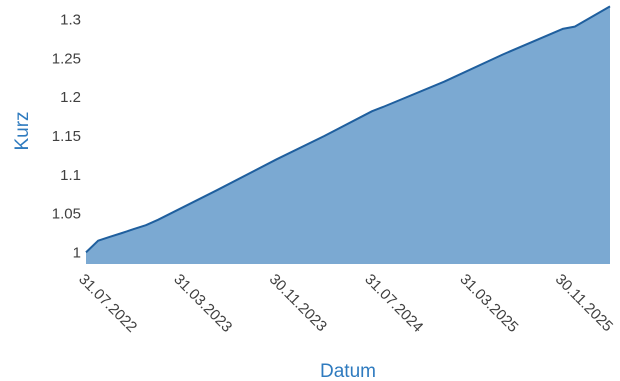  Describe the element at coordinates (70, 20) in the screenshot. I see `y-tick-label: 1.3` at that location.